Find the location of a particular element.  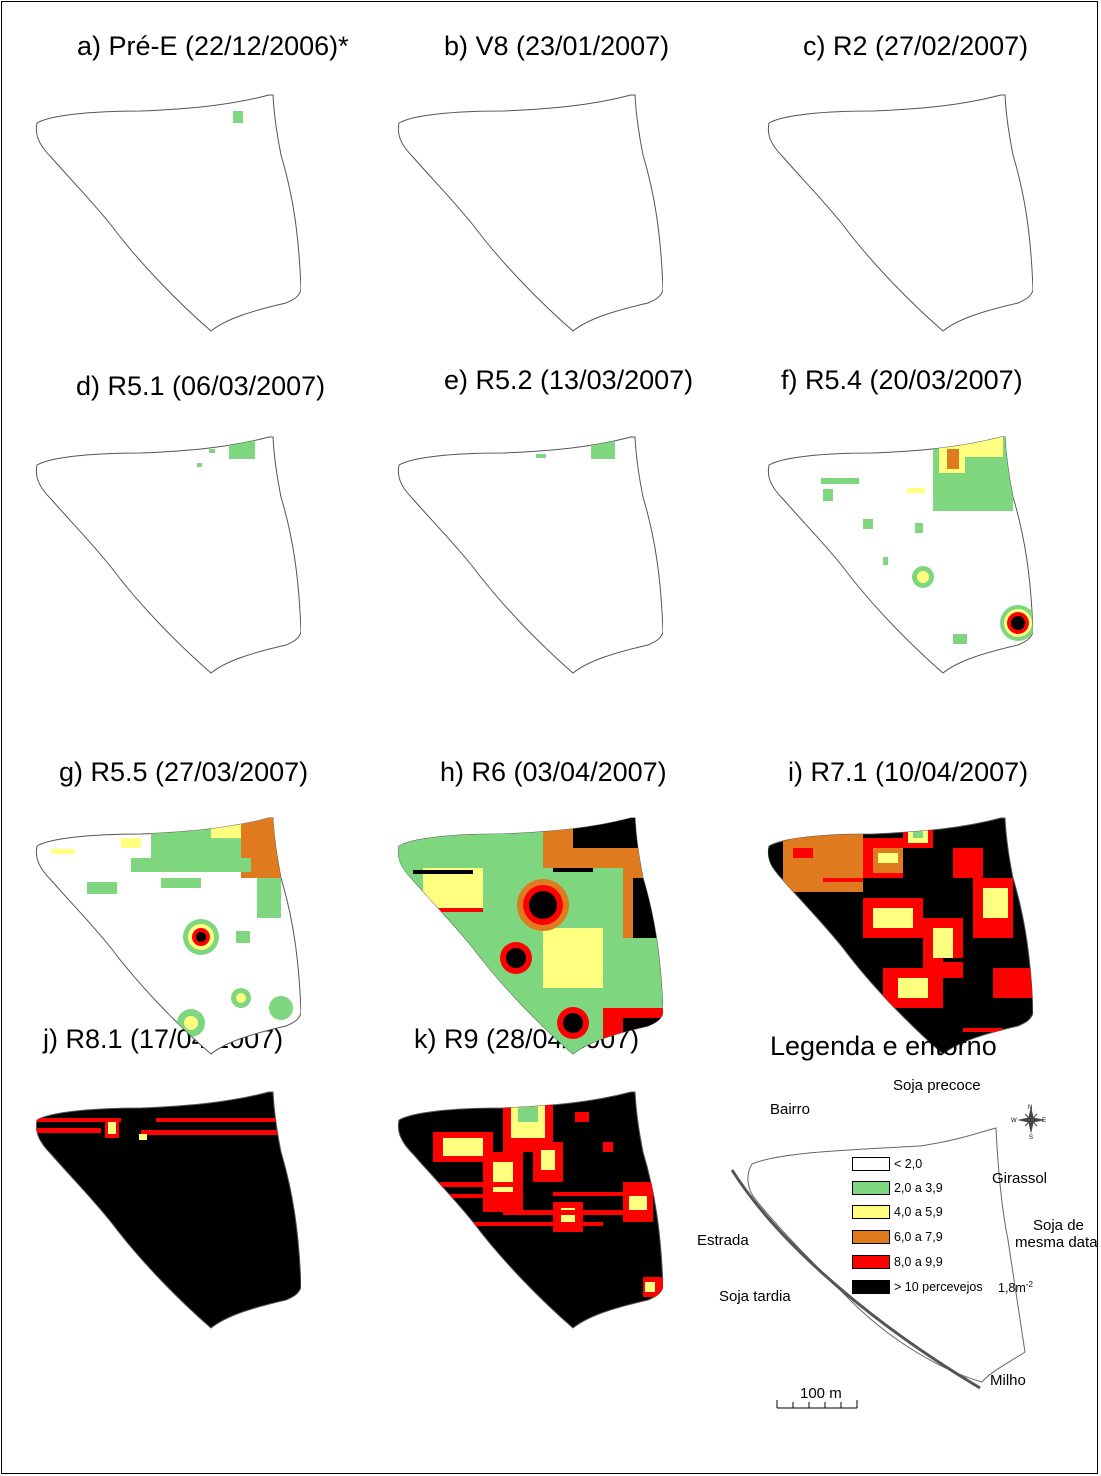

panel-title-e: e) R5.2 (13/03/2007) is located at coordinates (569, 380).